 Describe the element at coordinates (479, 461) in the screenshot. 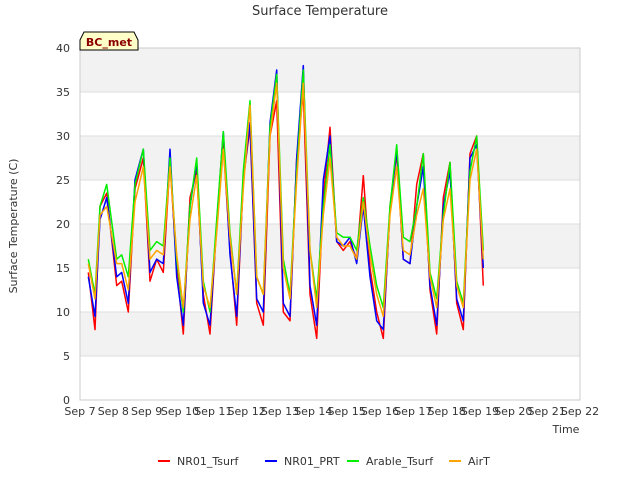

I see `legend-label: AirT` at that location.